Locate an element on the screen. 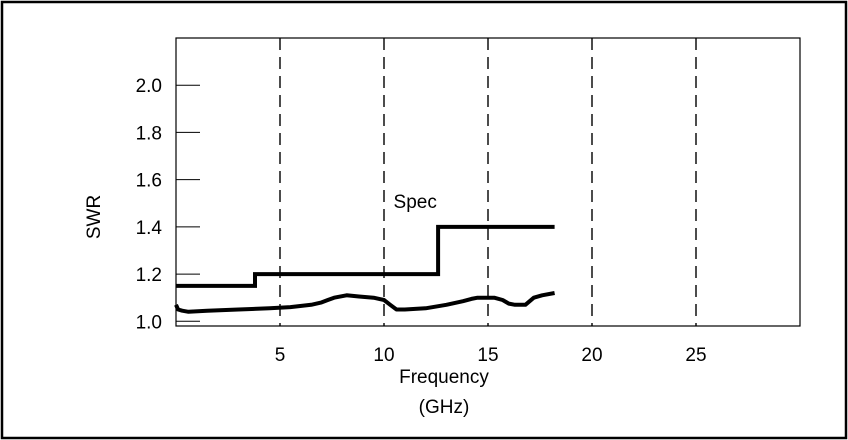 This screenshot has width=848, height=440. series-layer is located at coordinates (364, 269).